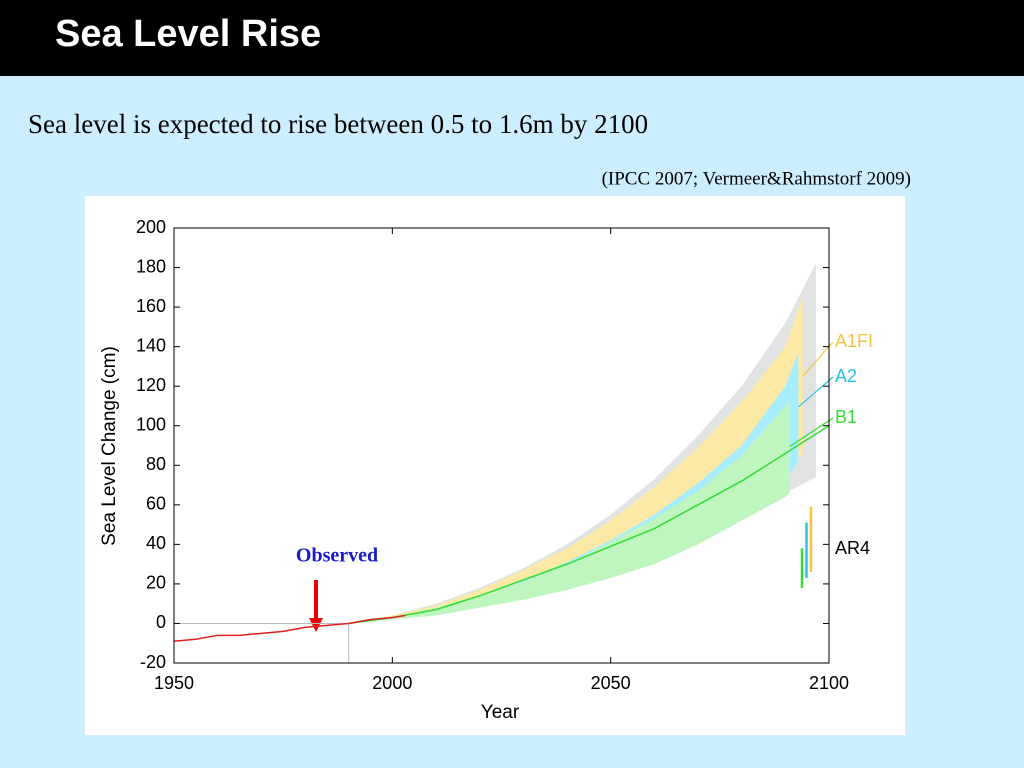 The height and width of the screenshot is (768, 1024). I want to click on legend-label: B1, so click(846, 417).